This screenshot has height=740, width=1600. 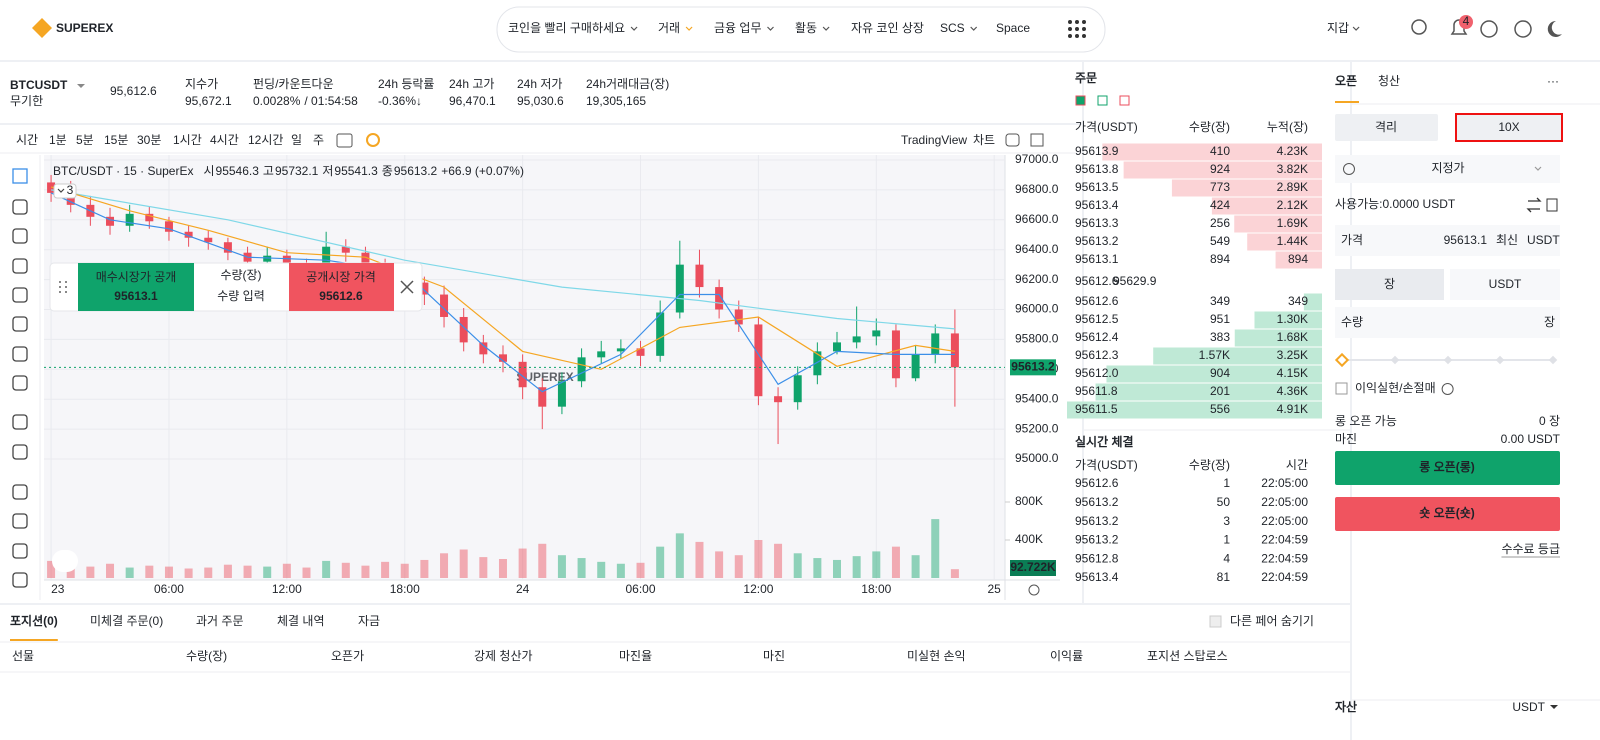 What do you see at coordinates (934, 140) in the screenshot?
I see `tradingview-tab: TradingView` at bounding box center [934, 140].